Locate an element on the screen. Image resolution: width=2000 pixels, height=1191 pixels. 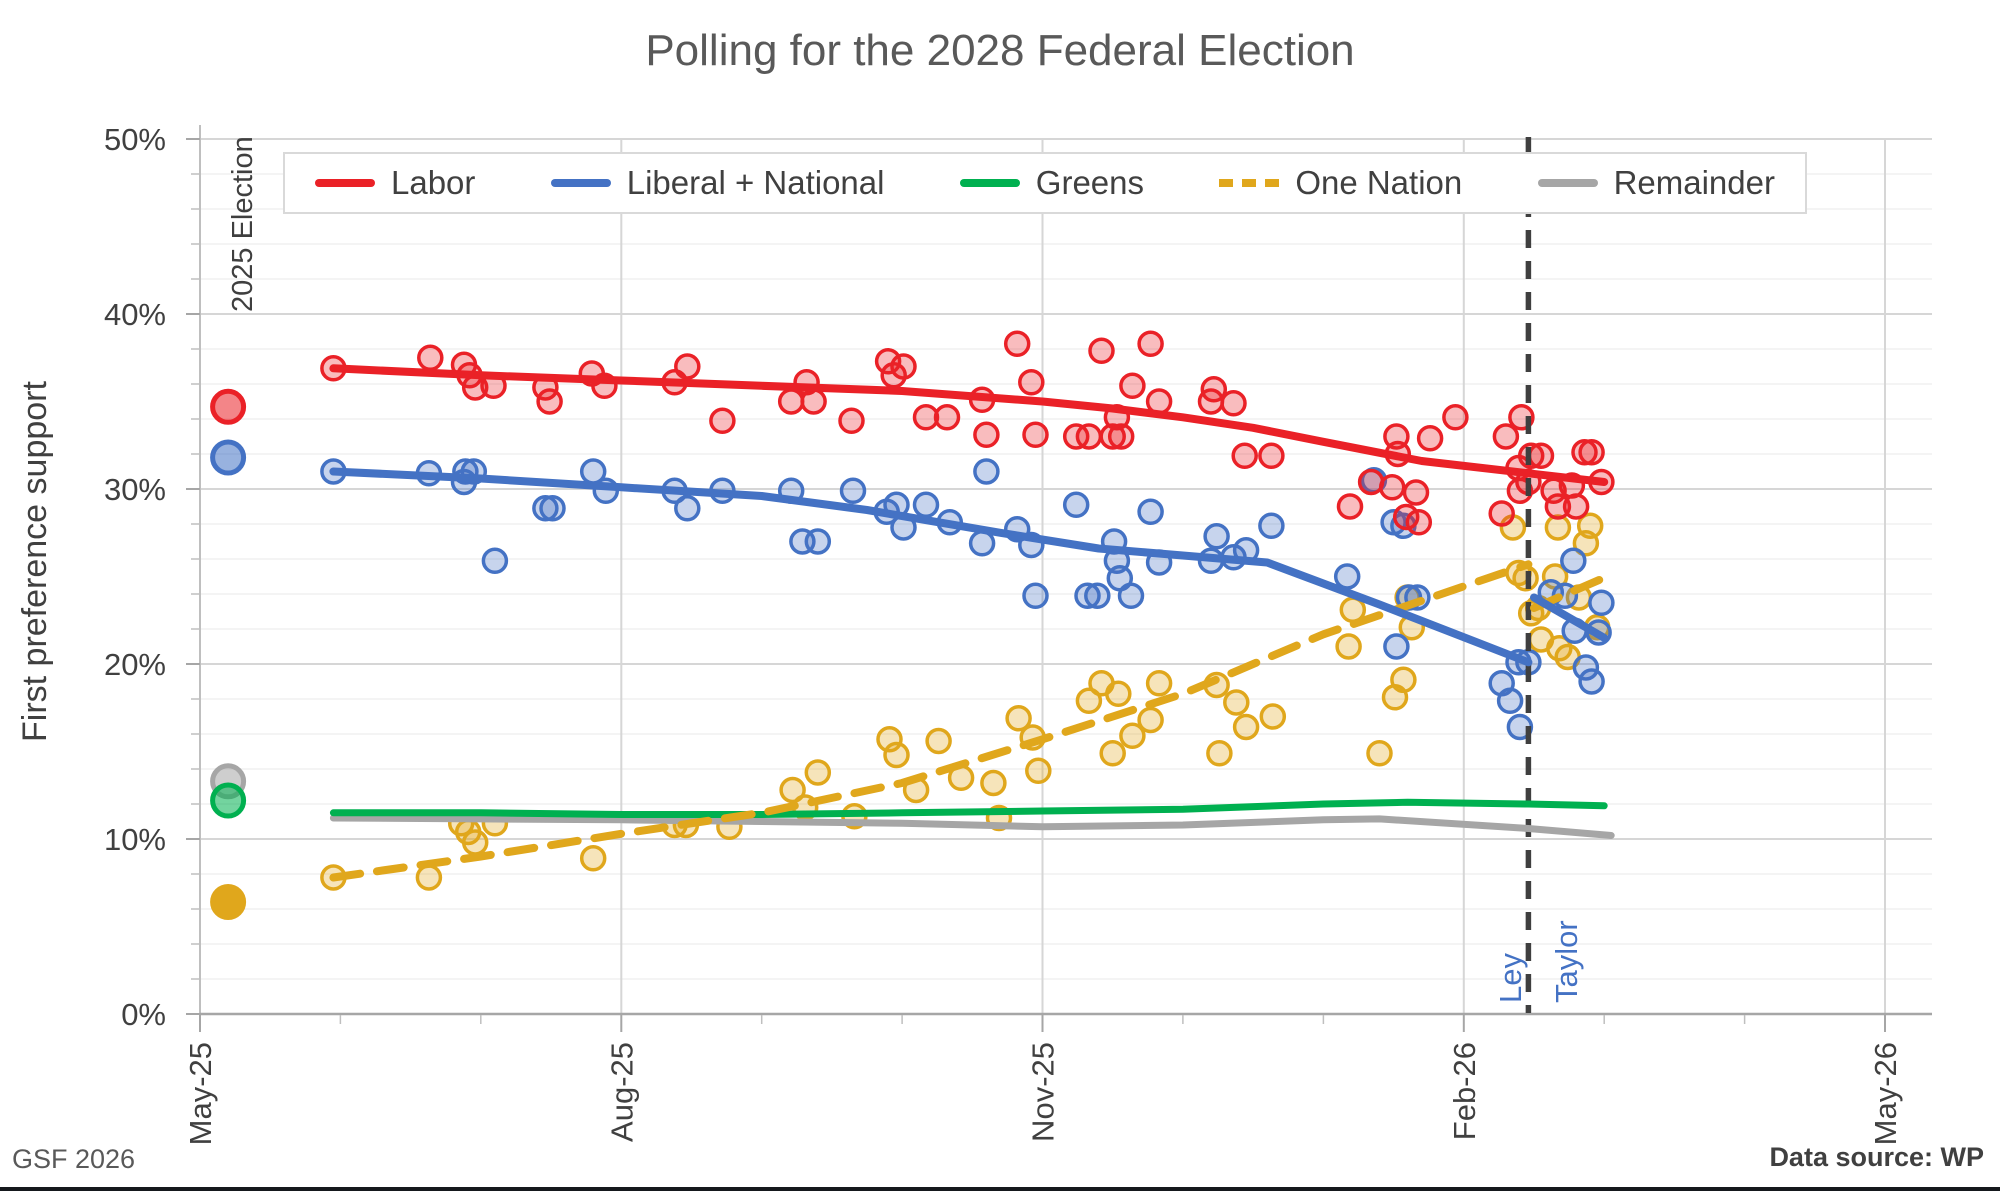
trend-line-remainder is located at coordinates (972, 826).